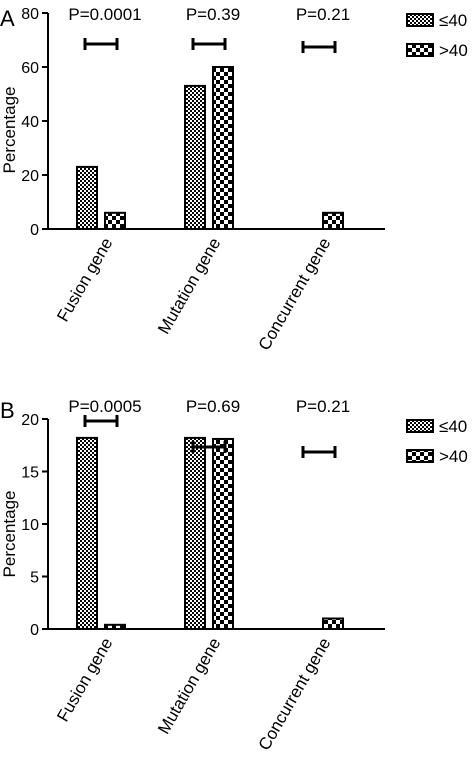 The width and height of the screenshot is (474, 762). Describe the element at coordinates (209, 29) in the screenshot. I see `p-values-a: P=0.0001 P=0.39 P=0.21` at that location.